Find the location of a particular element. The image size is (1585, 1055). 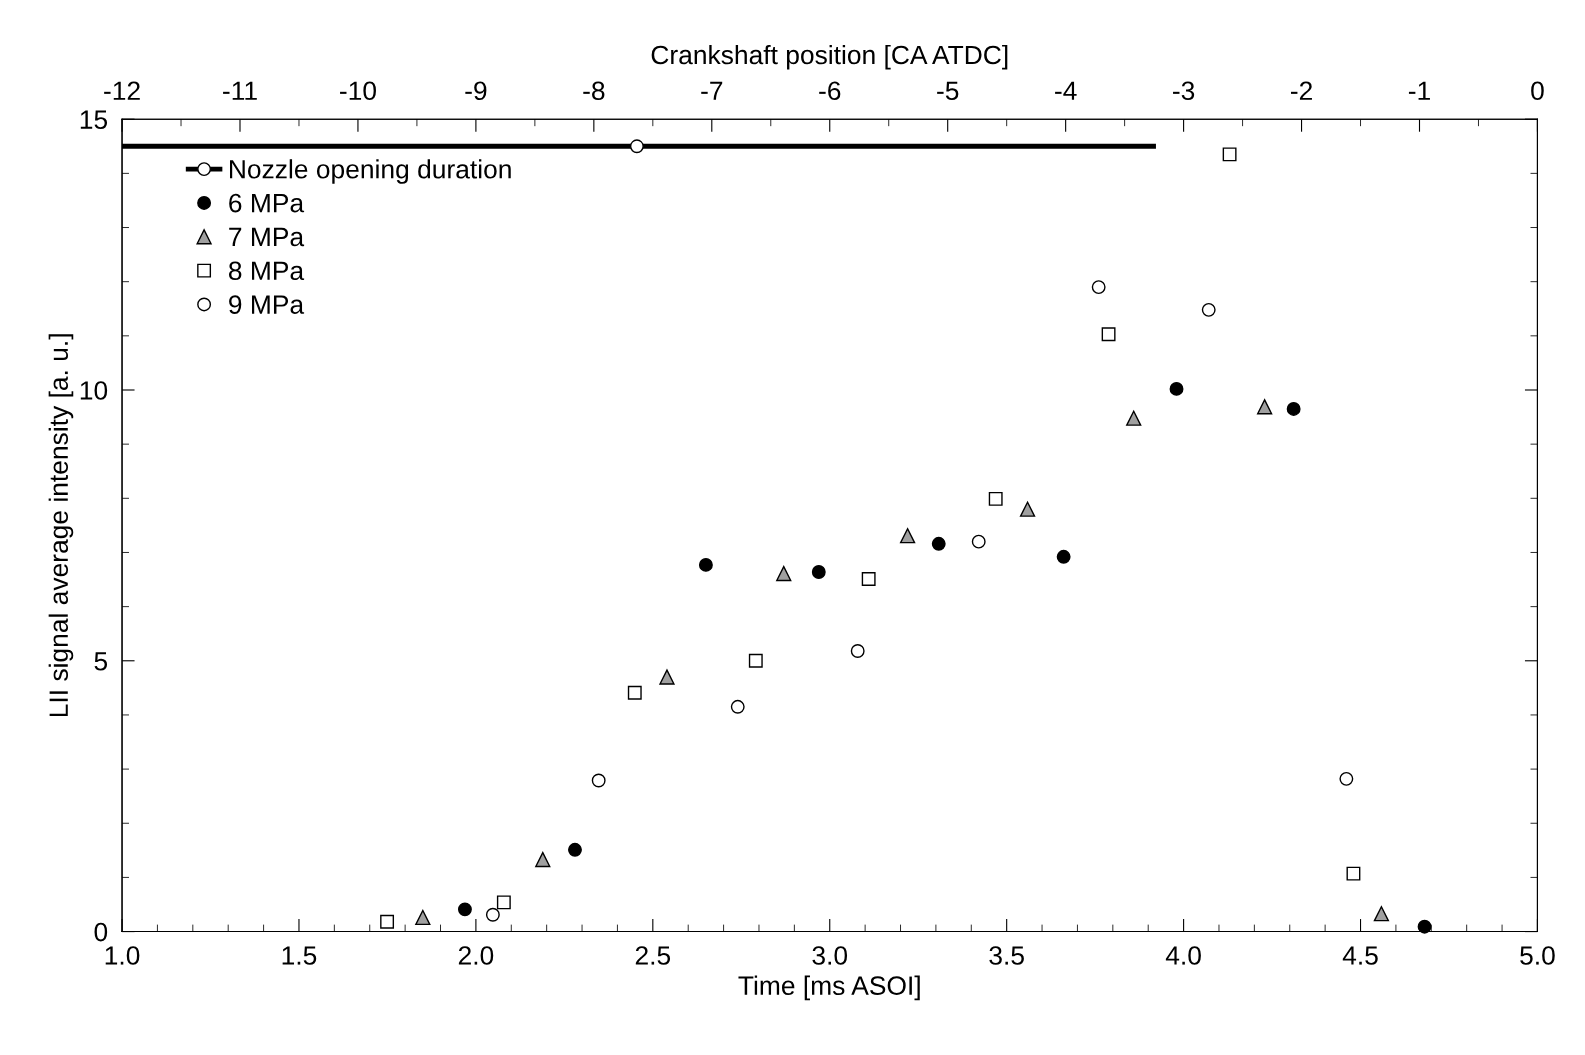

y-tick-label: 5 is located at coordinates (101, 661).